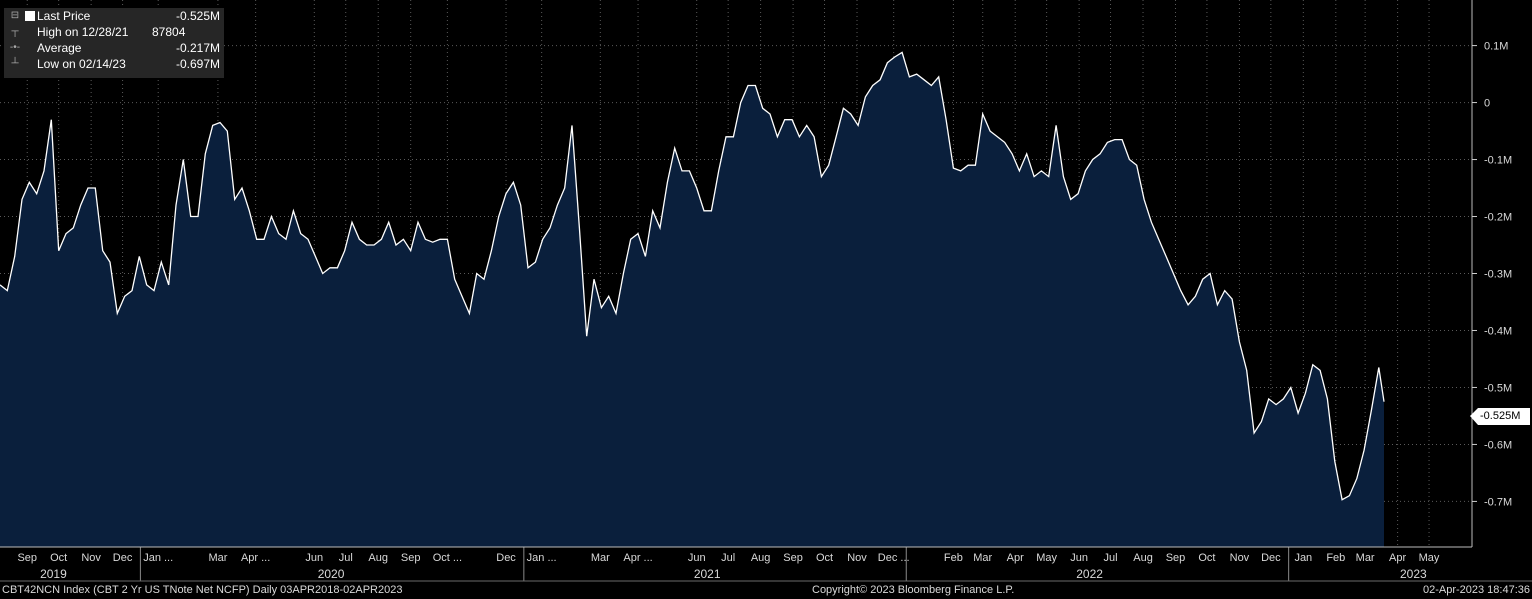  I want to click on legend-high-value: 87804, so click(169, 32).